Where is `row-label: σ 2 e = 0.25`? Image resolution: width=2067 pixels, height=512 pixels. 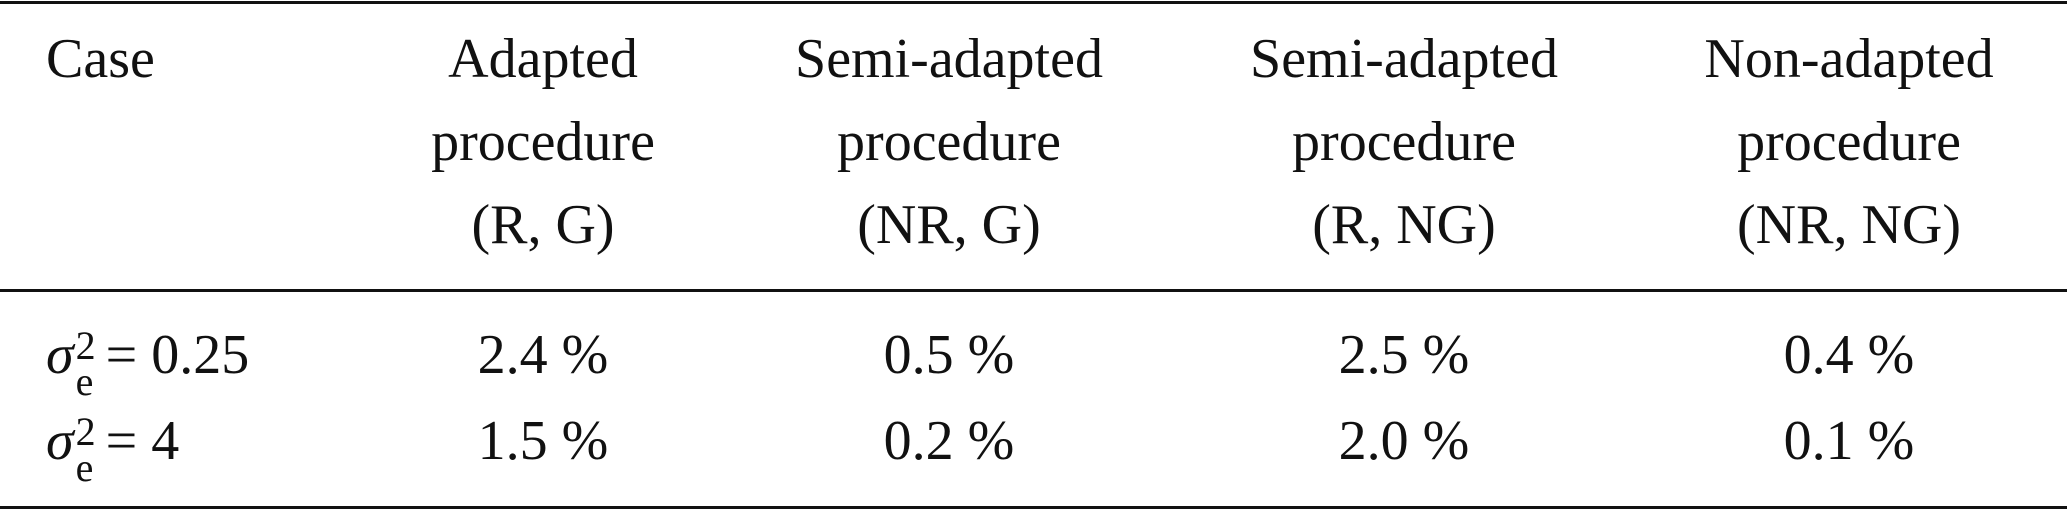
row-label: σ 2 e = 0.25 is located at coordinates (148, 359).